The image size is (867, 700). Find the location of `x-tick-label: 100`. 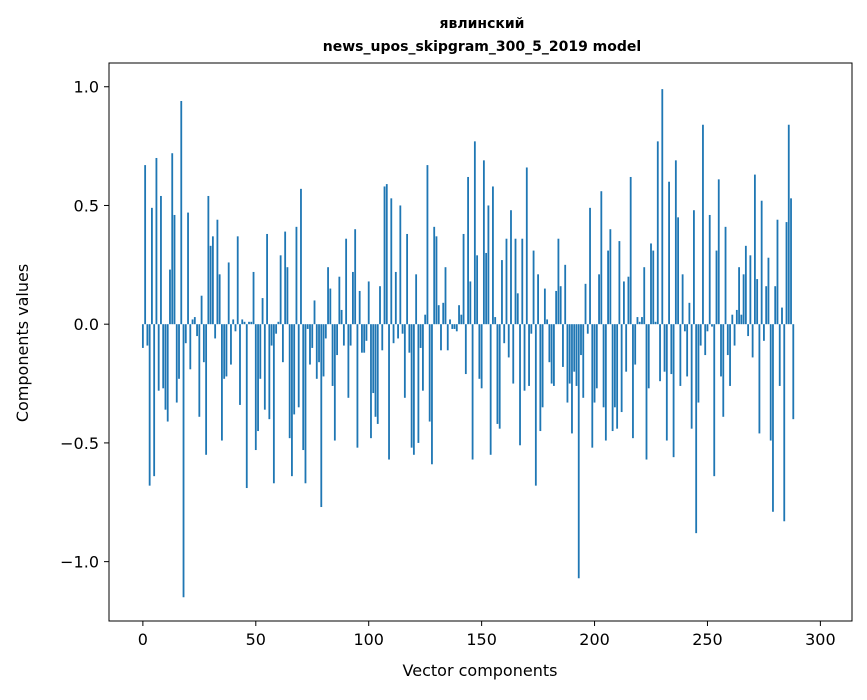

x-tick-label: 100 is located at coordinates (368, 639).